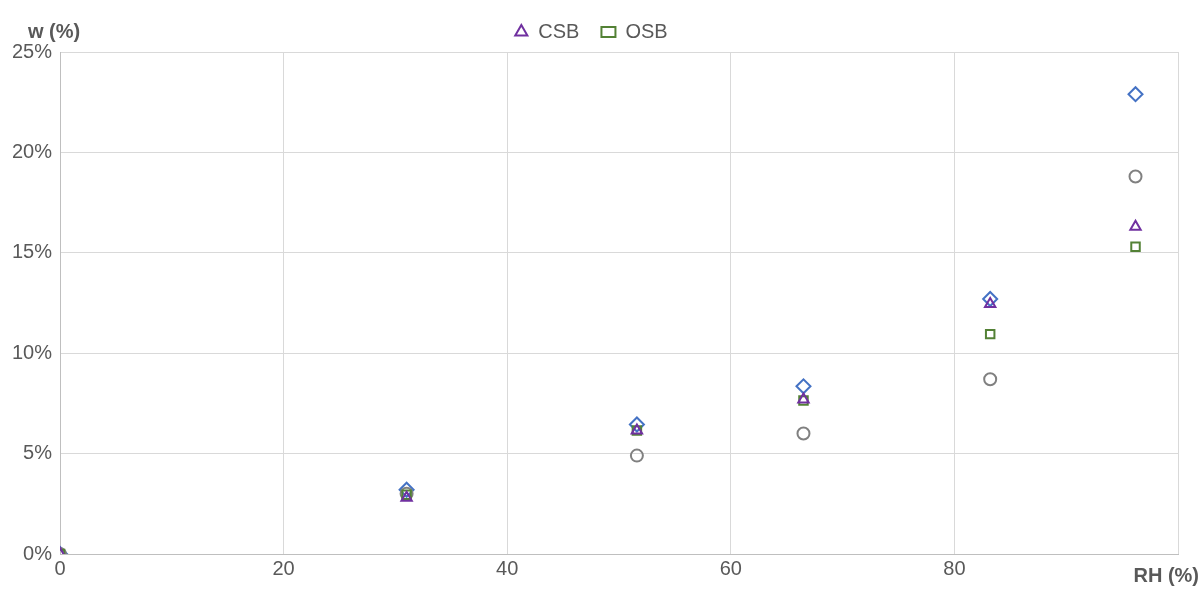 Image resolution: width=1203 pixels, height=596 pixels. What do you see at coordinates (559, 30) in the screenshot?
I see `legend-label: CSB` at bounding box center [559, 30].